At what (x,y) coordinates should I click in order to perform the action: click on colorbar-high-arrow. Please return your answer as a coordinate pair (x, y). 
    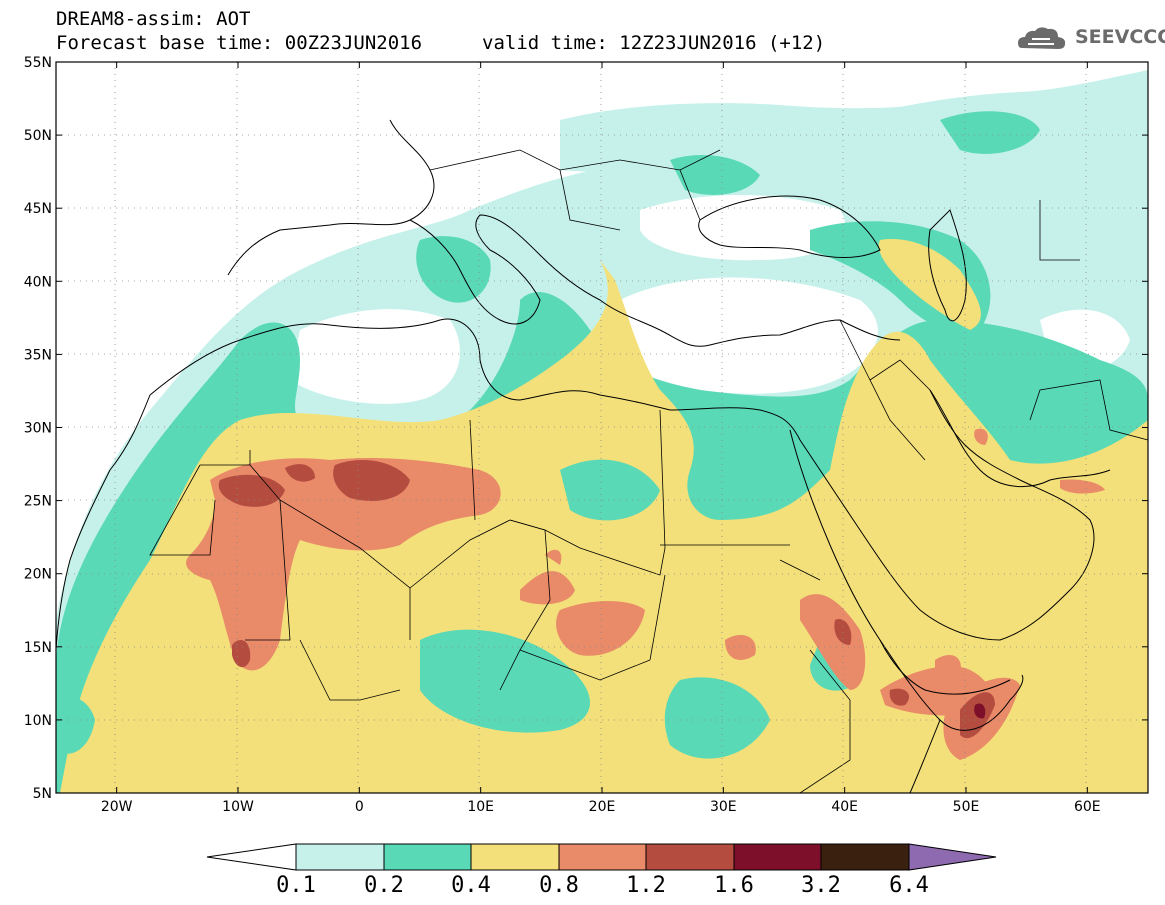
    Looking at the image, I should click on (952, 857).